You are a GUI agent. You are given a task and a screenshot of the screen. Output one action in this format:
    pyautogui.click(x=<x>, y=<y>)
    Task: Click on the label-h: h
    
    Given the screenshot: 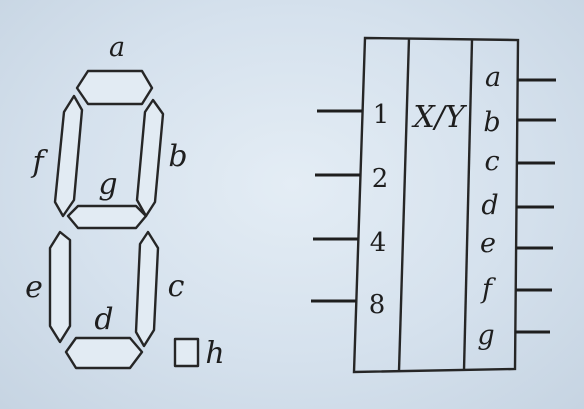 What is the action you would take?
    pyautogui.click(x=214, y=353)
    